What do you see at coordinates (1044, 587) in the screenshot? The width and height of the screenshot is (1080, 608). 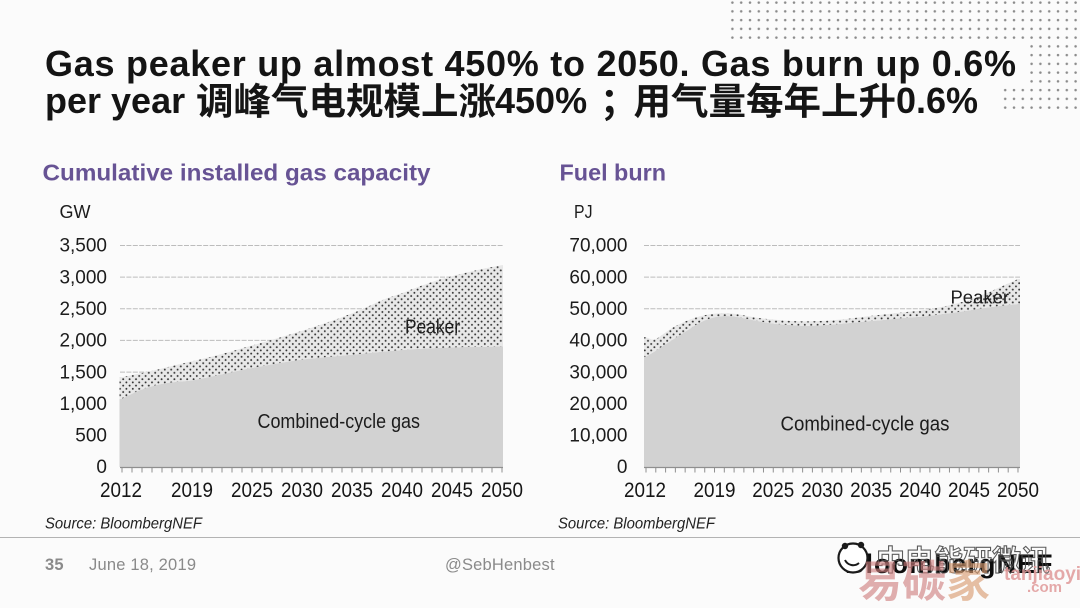 I see `svg-text: .com` at bounding box center [1044, 587].